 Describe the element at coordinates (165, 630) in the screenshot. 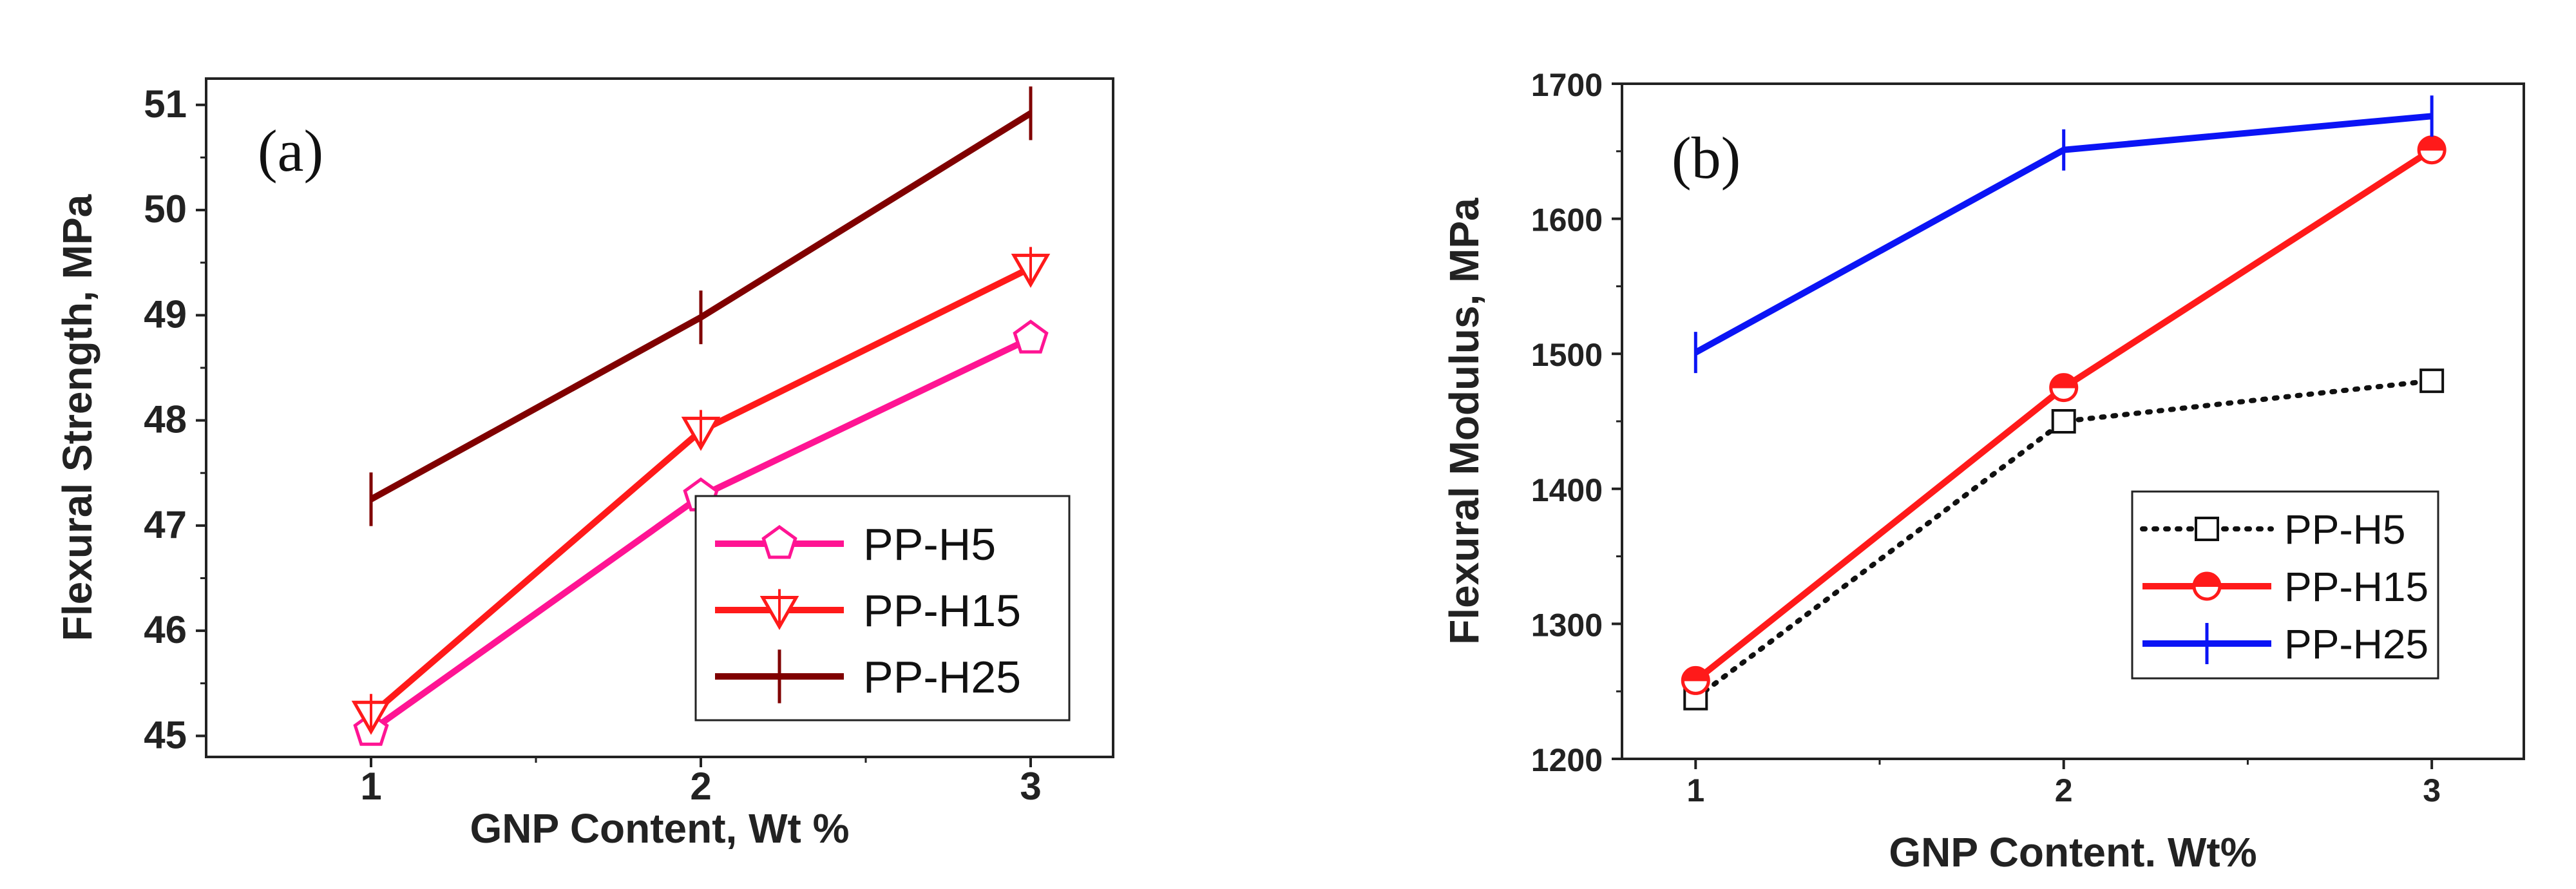

I see `y-tick-label: 46` at that location.